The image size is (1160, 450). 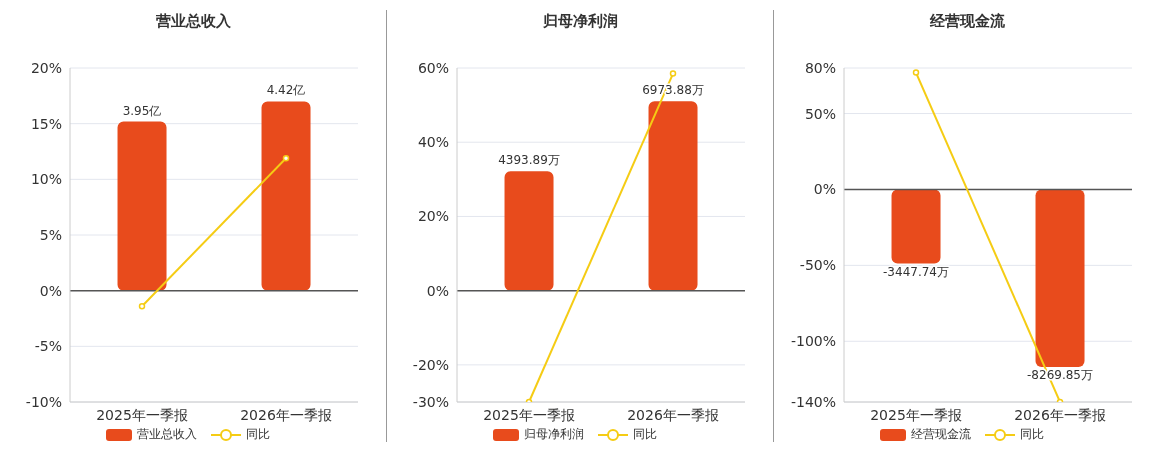 I want to click on legend-label: 营业总收入, so click(x=167, y=434).